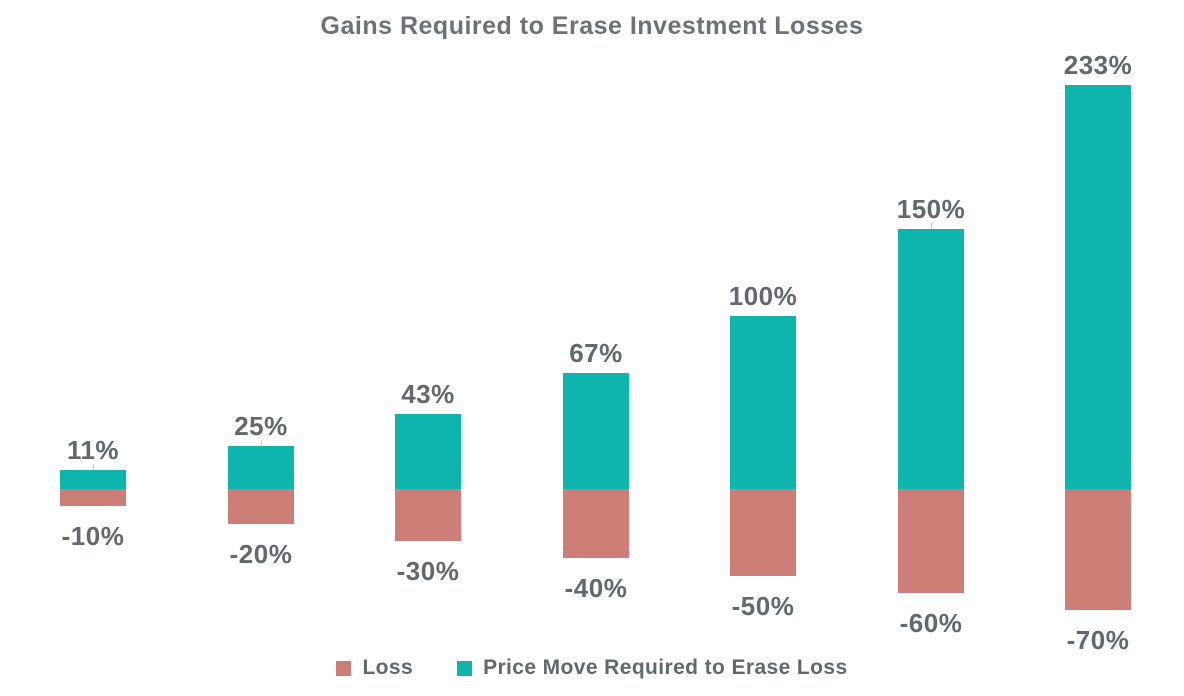 Image resolution: width=1184 pixels, height=696 pixels. Describe the element at coordinates (428, 571) in the screenshot. I see `loss-value-label: -30%` at that location.